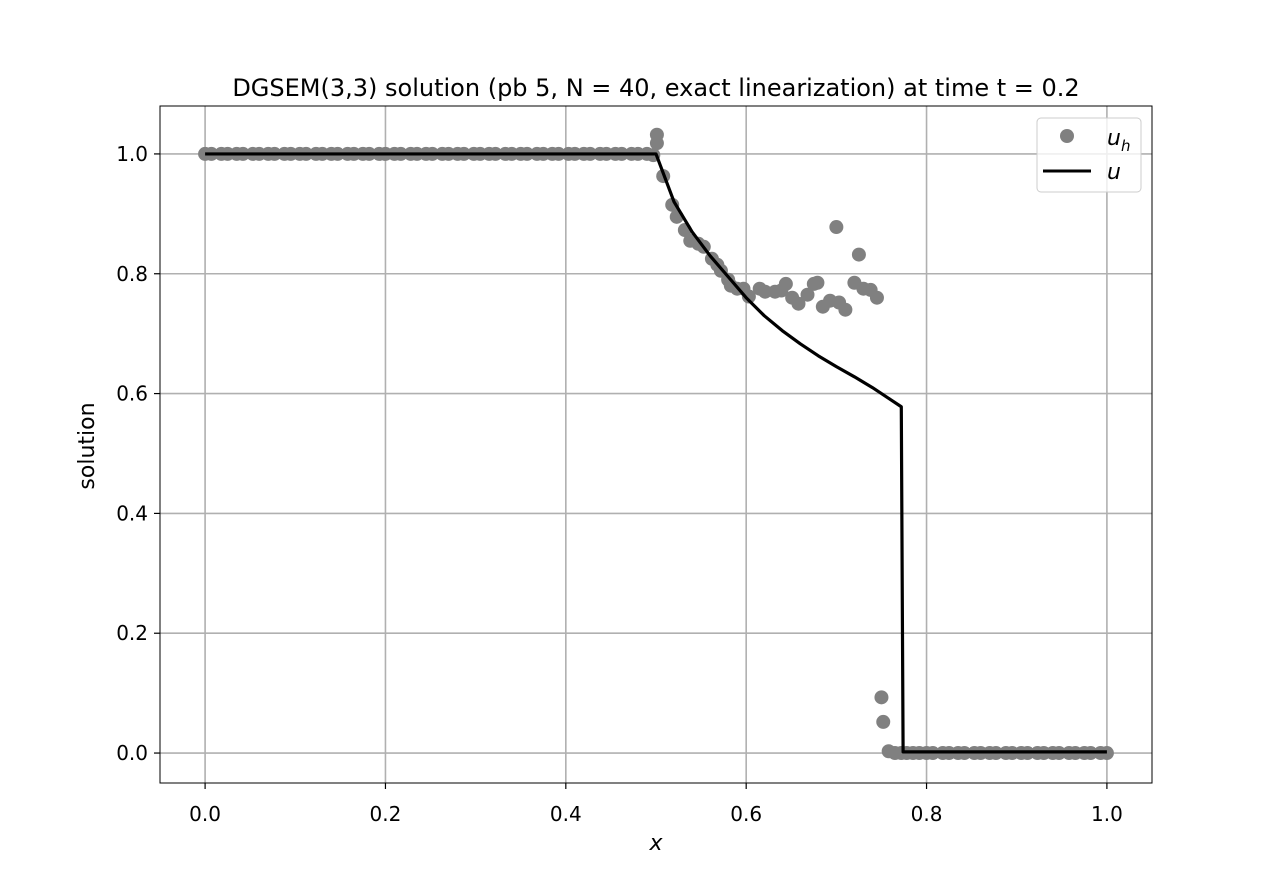 The height and width of the screenshot is (880, 1280). I want to click on x-tick-label: 0.8, so click(927, 814).